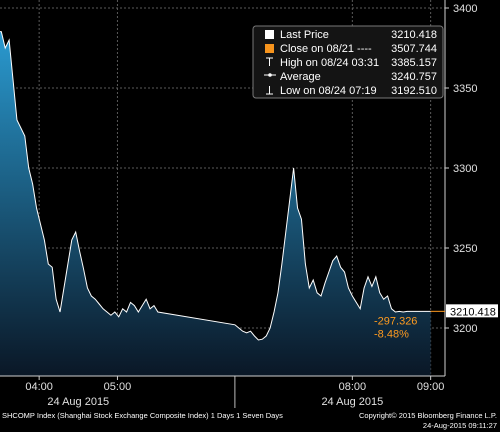 The image size is (500, 432). Describe the element at coordinates (353, 387) in the screenshot. I see `x-tick-label: 08:00` at that location.